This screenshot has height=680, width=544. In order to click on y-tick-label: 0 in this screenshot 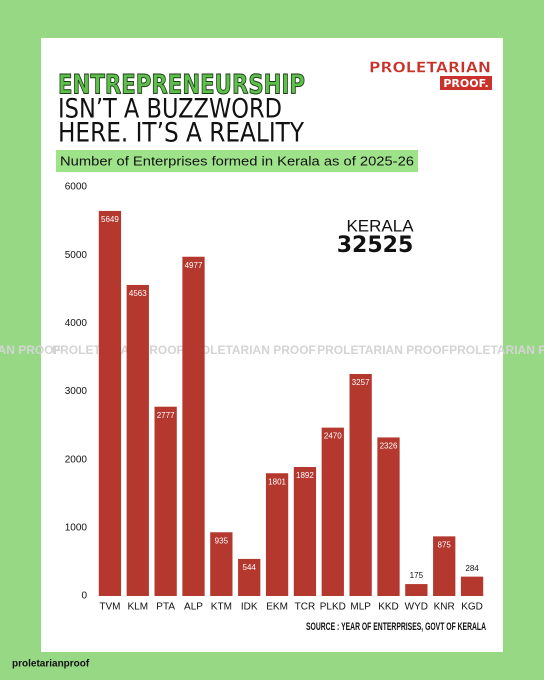, I will do `click(84, 596)`.